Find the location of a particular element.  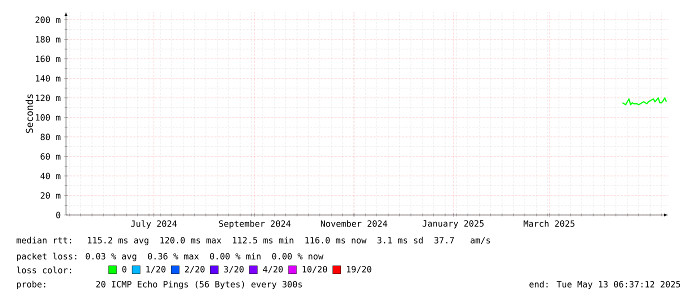

x-tick-label: January 2025 is located at coordinates (453, 224).